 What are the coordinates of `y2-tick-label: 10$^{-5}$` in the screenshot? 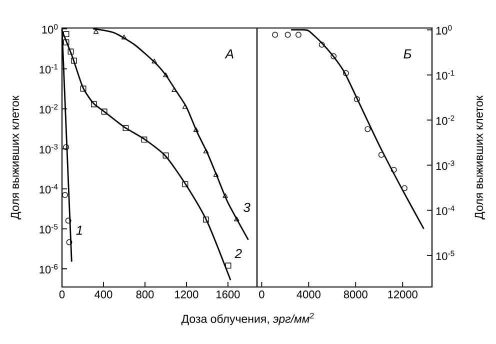 It's located at (445, 255).